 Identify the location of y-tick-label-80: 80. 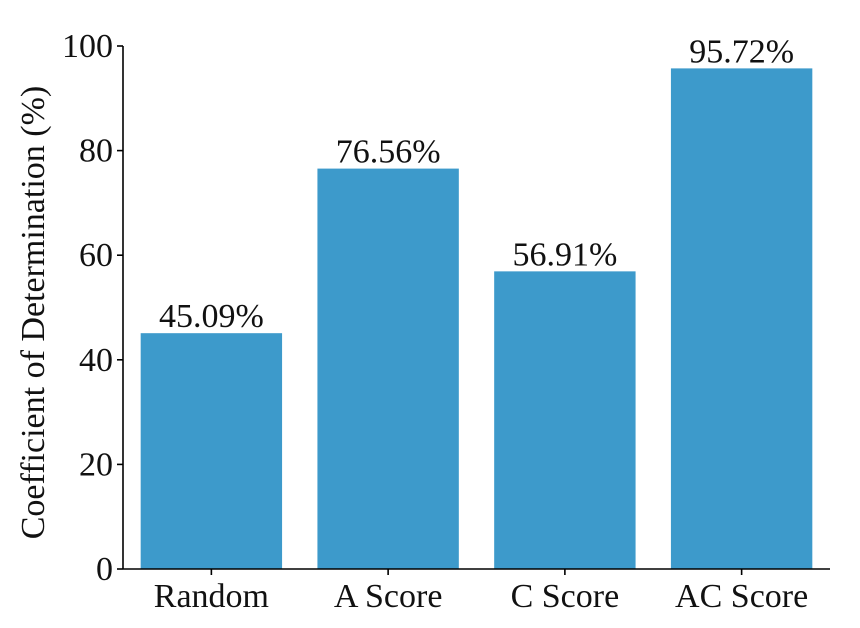
(96, 151).